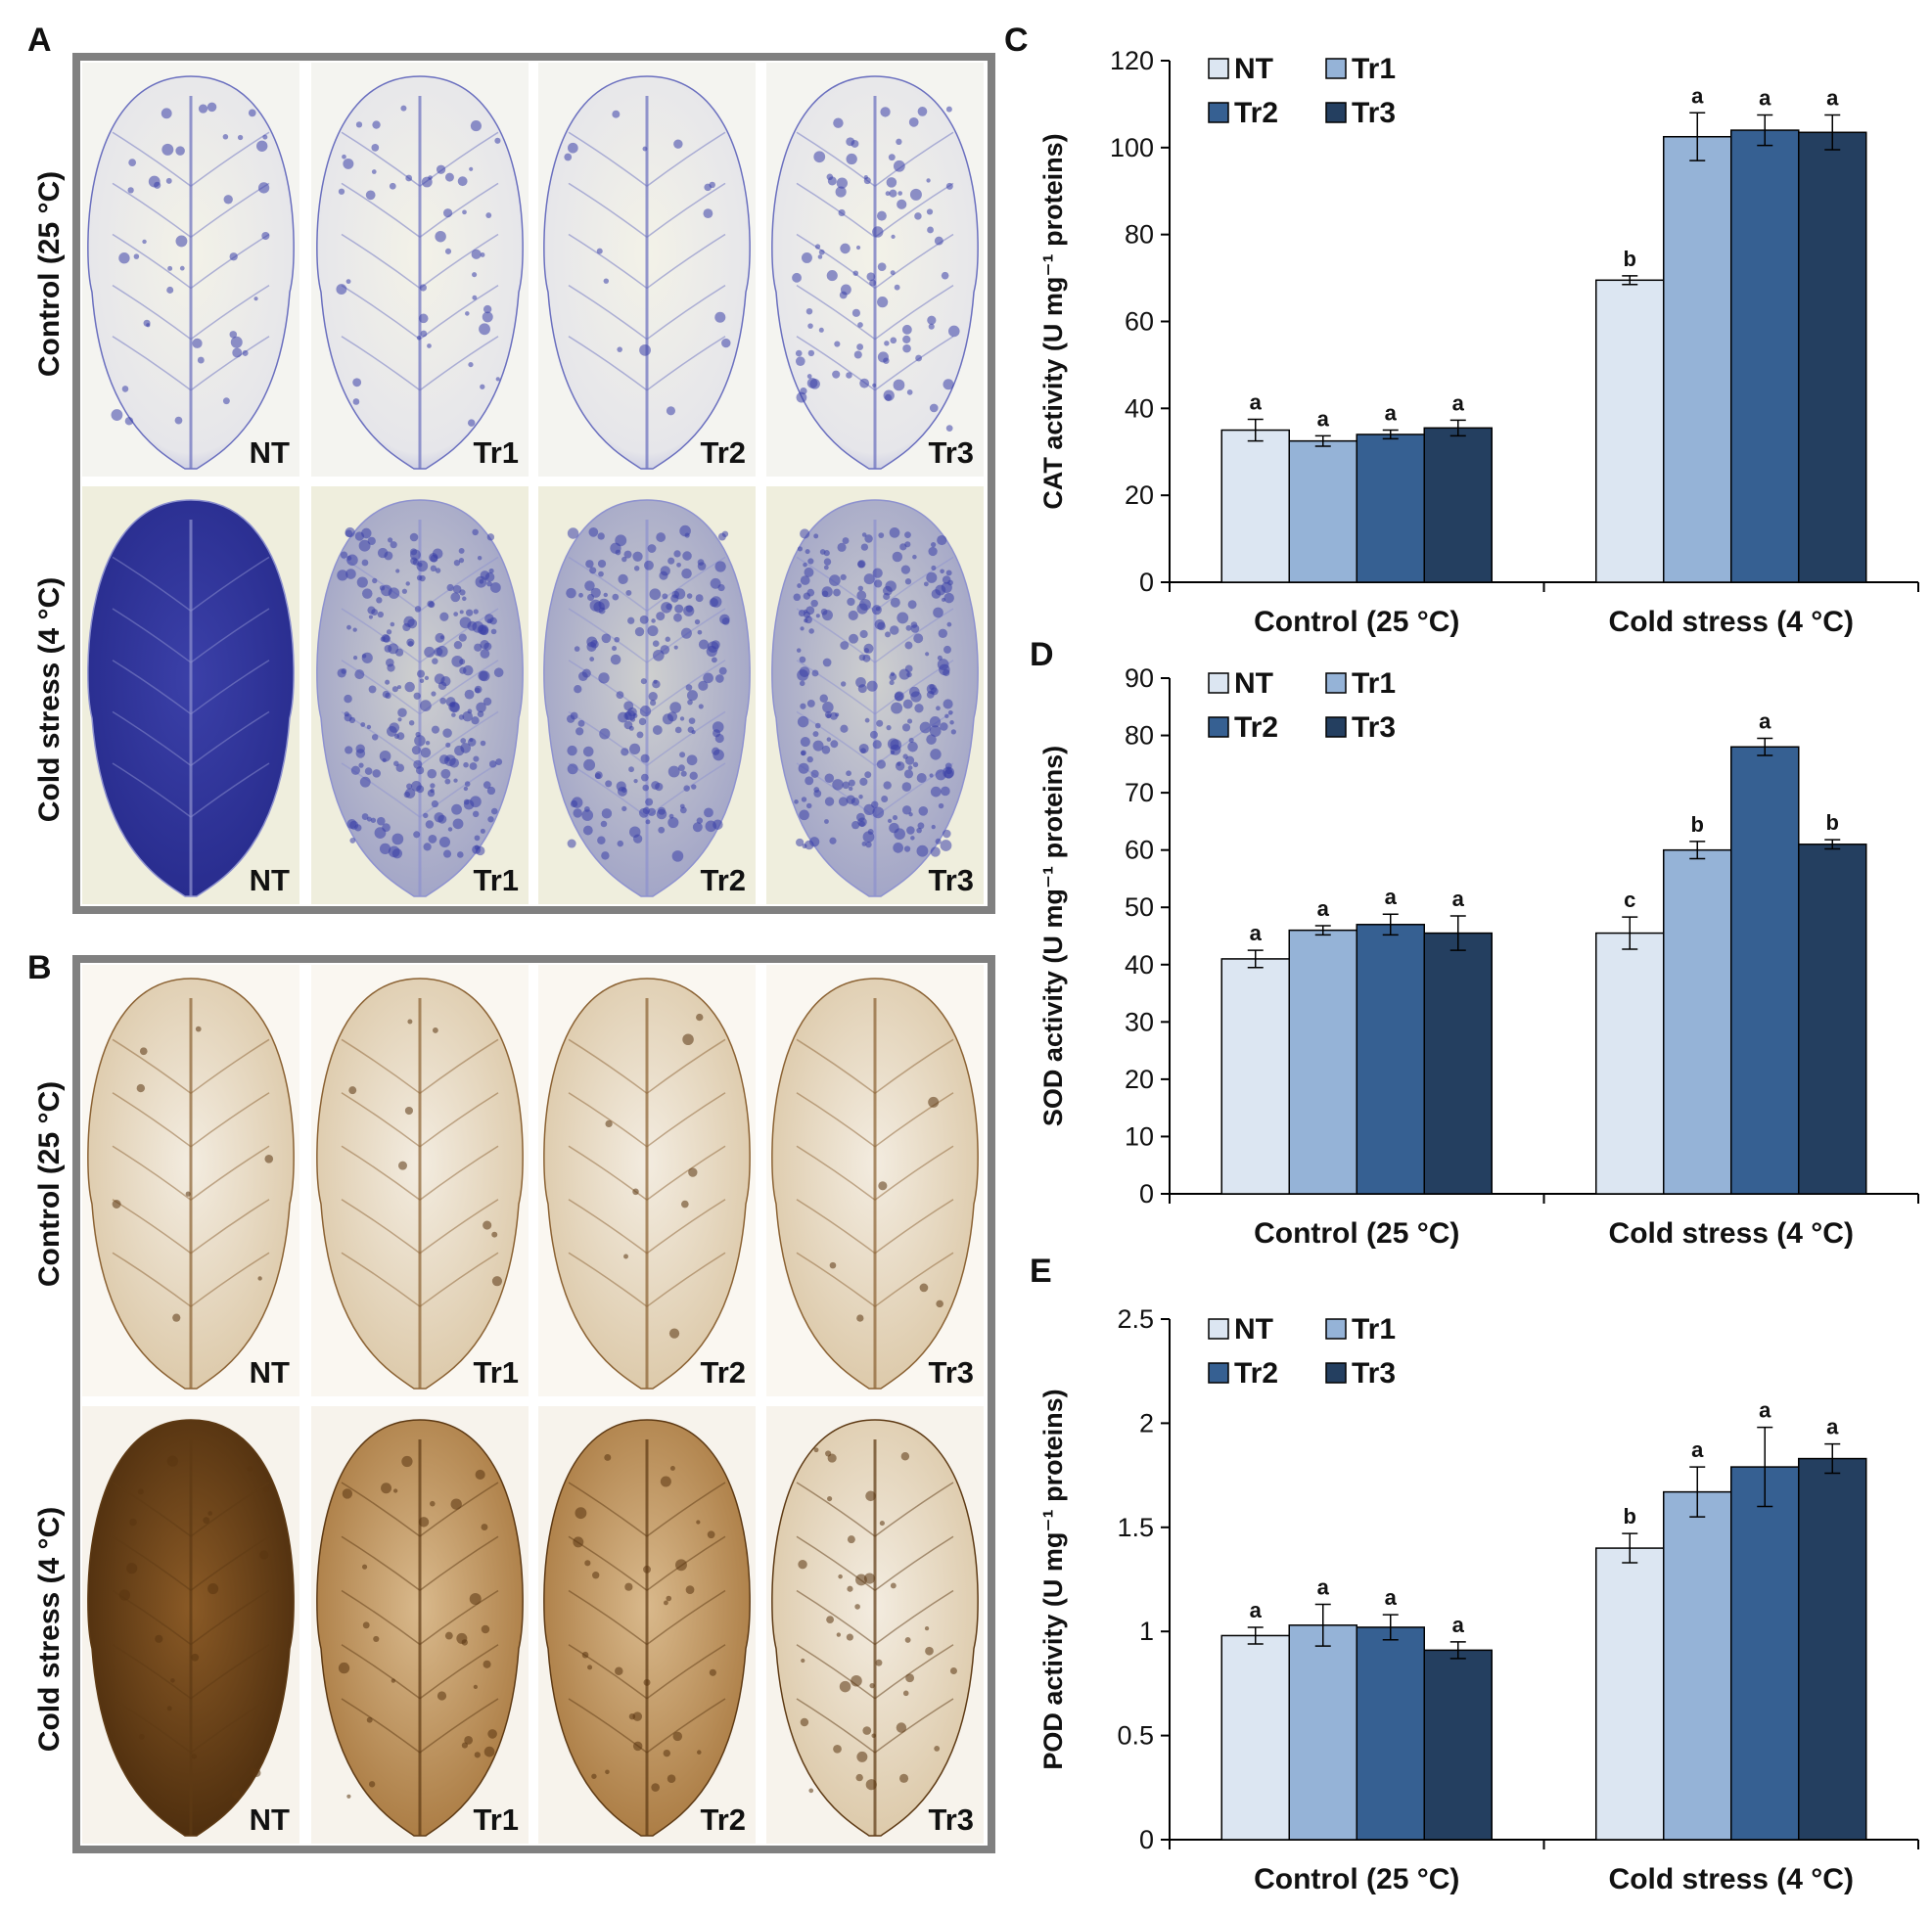  I want to click on significance-letter: b, so click(1832, 822).